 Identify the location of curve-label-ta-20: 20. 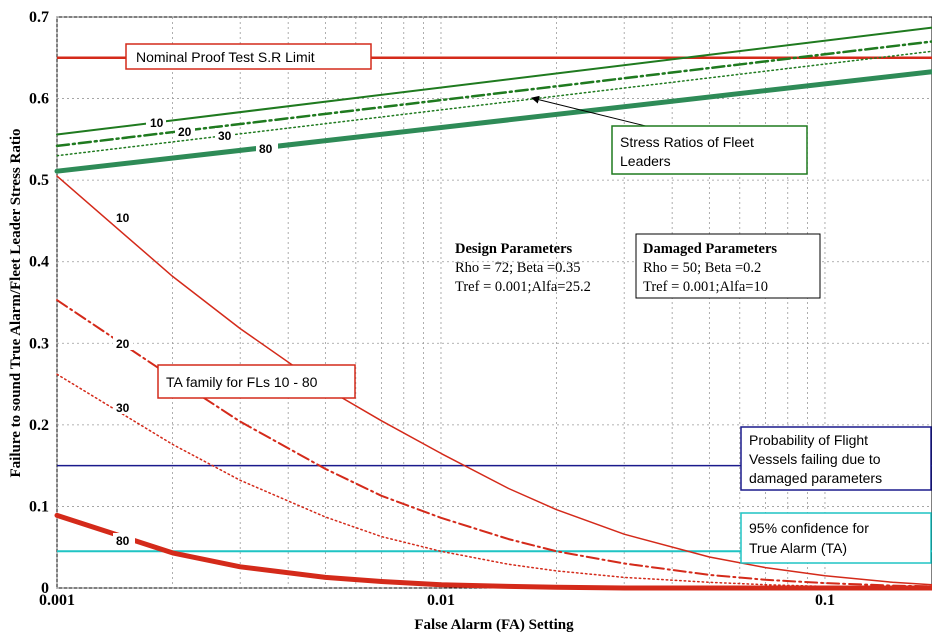
(123, 344).